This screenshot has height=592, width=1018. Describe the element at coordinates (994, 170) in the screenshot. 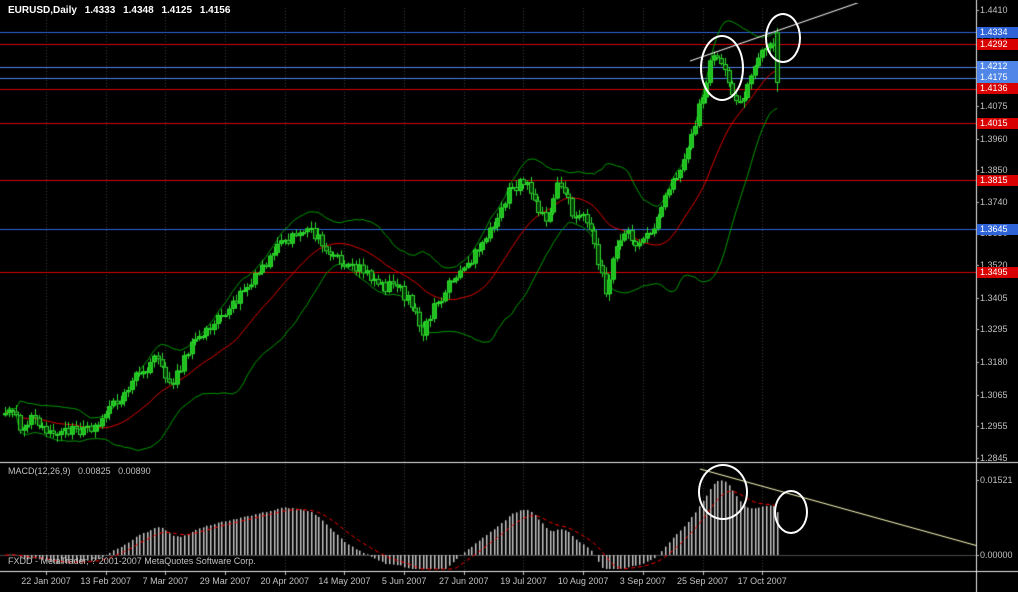

I see `price-axis-tick: 1.3850` at that location.